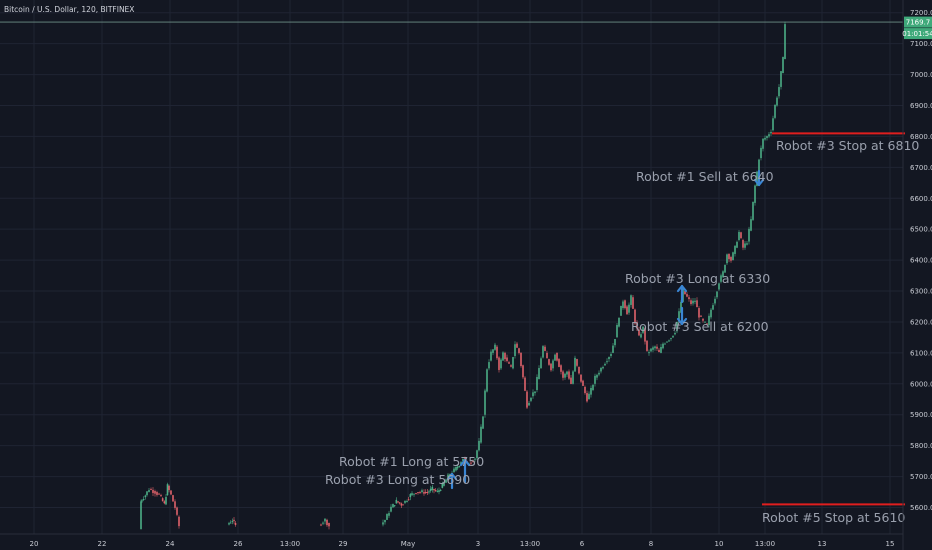 This screenshot has width=932, height=550. What do you see at coordinates (411, 461) in the screenshot?
I see `robot1-long-label: Robot #1 Long at 5750` at bounding box center [411, 461].